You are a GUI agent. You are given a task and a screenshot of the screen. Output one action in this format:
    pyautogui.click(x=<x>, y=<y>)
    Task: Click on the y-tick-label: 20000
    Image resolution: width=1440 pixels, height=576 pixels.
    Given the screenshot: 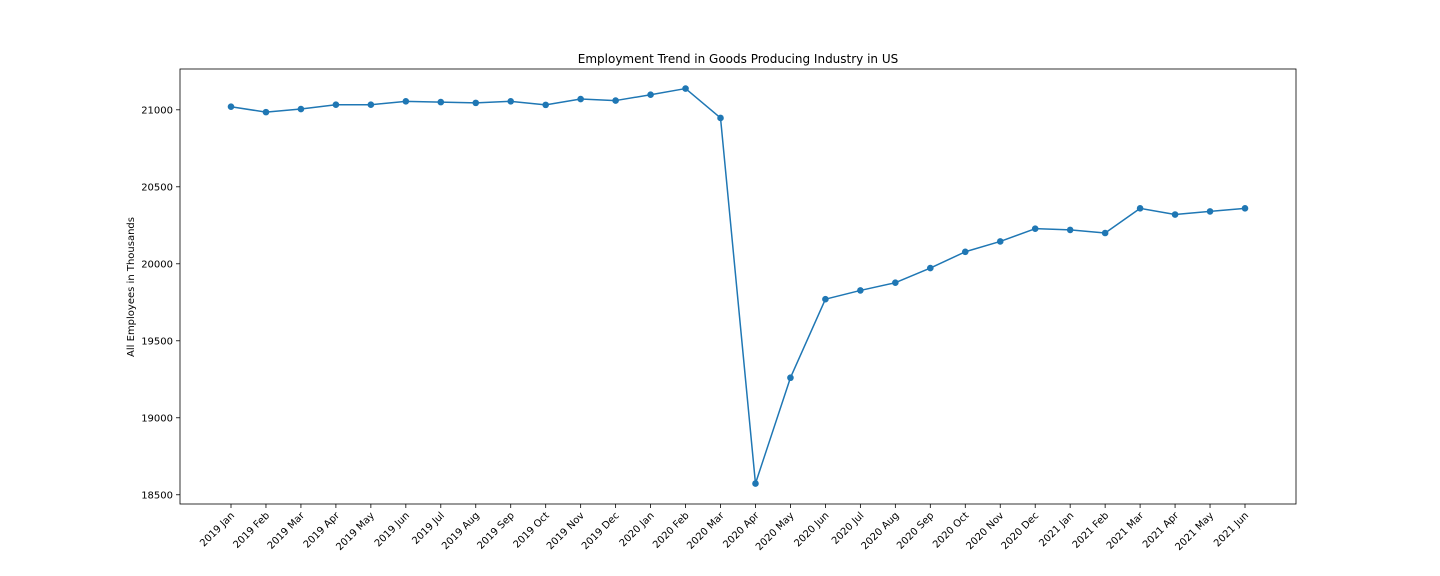 What is the action you would take?
    pyautogui.click(x=157, y=264)
    